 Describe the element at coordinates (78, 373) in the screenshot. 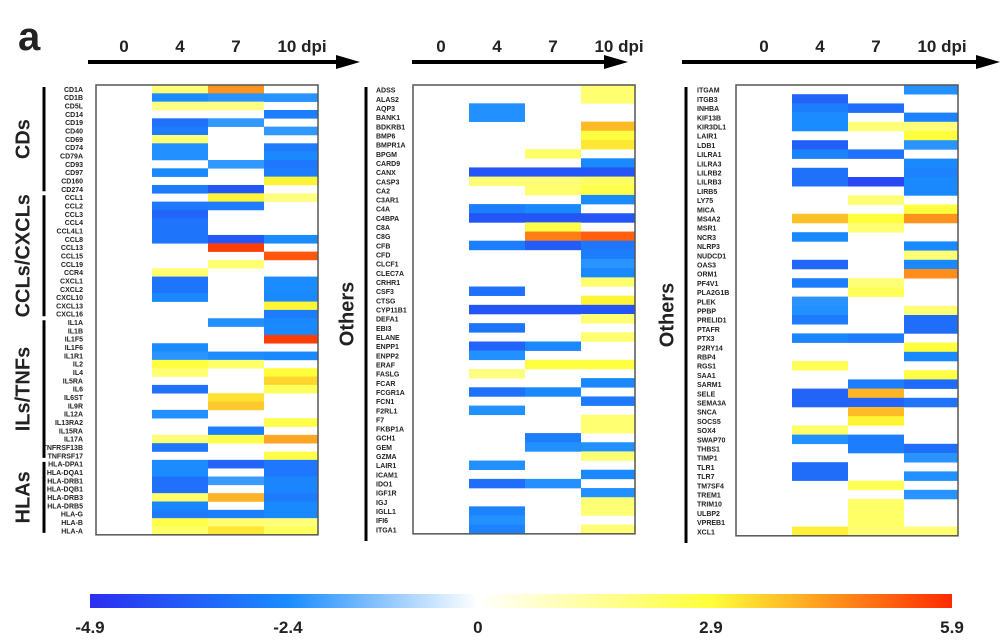

I see `gene-label: IL4` at that location.